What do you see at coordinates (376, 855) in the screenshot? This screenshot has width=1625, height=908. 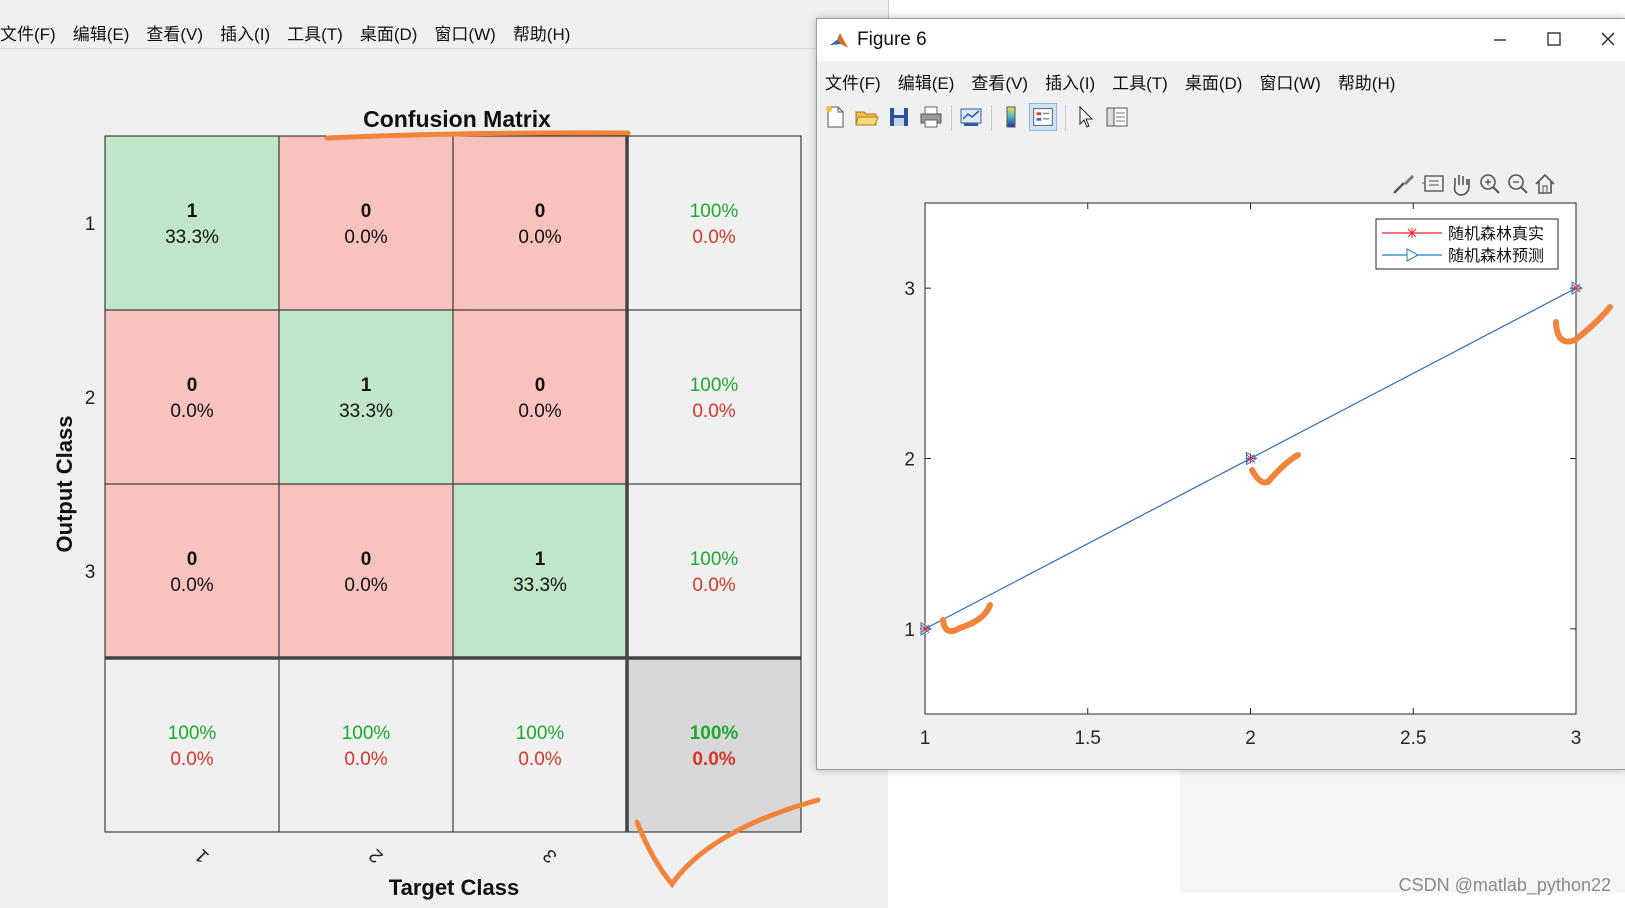 I see `column-tick-label: 2` at bounding box center [376, 855].